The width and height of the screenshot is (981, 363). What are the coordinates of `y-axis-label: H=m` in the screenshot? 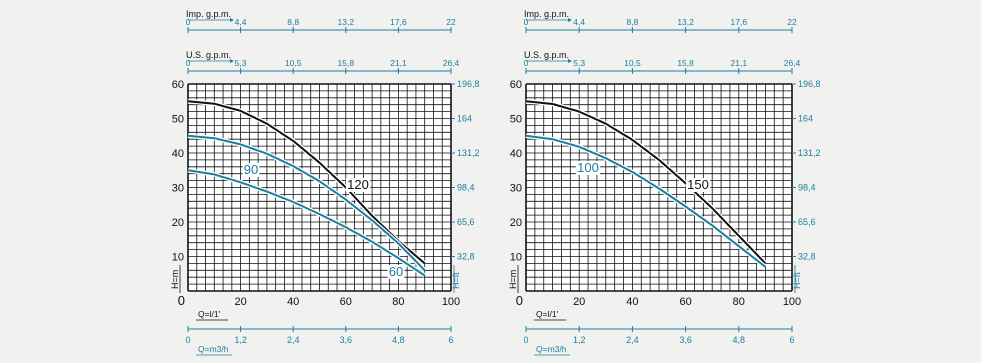 It's located at (175, 279).